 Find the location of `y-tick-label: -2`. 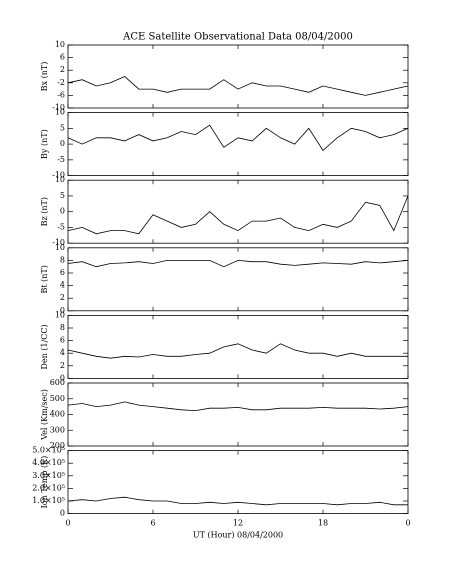

y-tick-label: -2 is located at coordinates (61, 82).